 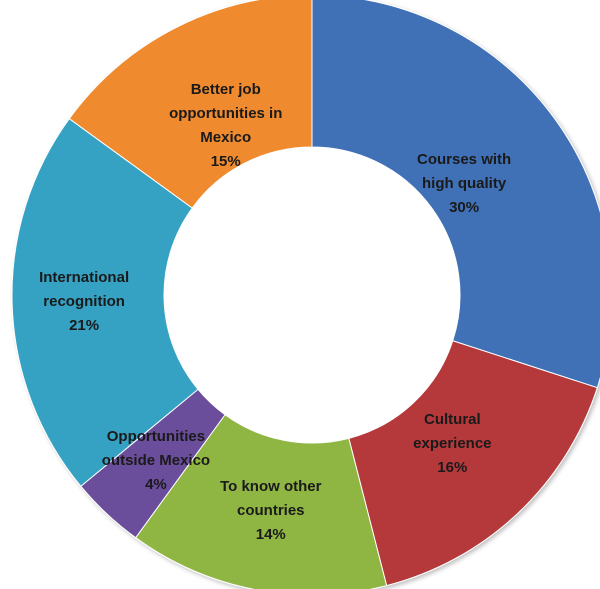 What do you see at coordinates (452, 420) in the screenshot?
I see `slice-label-name: Cultural` at bounding box center [452, 420].